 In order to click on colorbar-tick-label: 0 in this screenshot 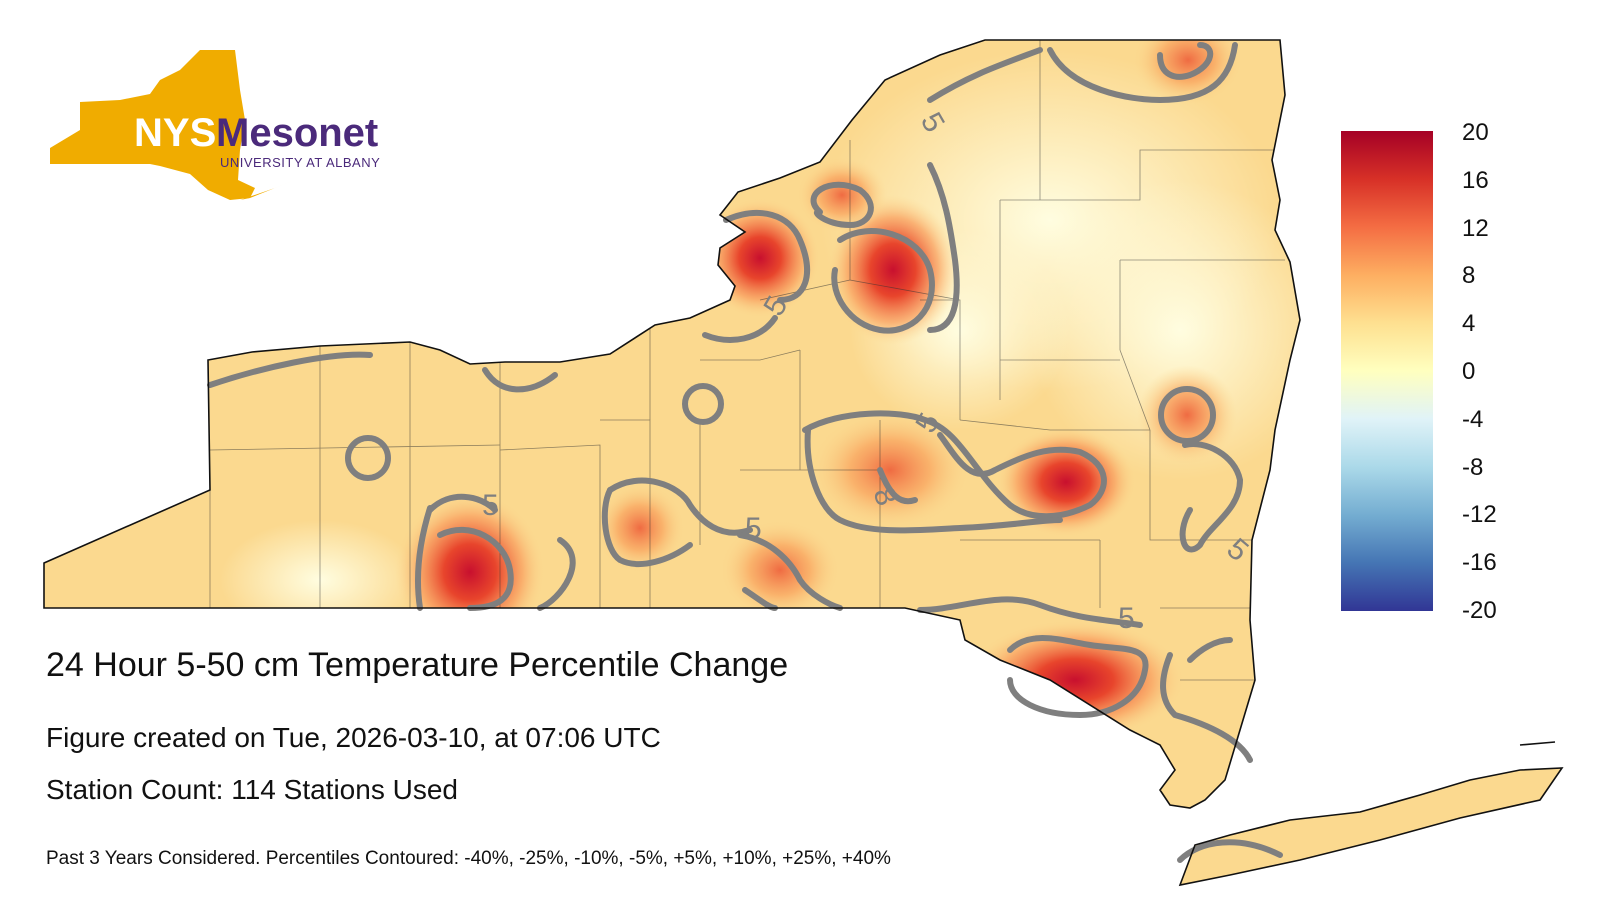, I will do `click(1469, 371)`.